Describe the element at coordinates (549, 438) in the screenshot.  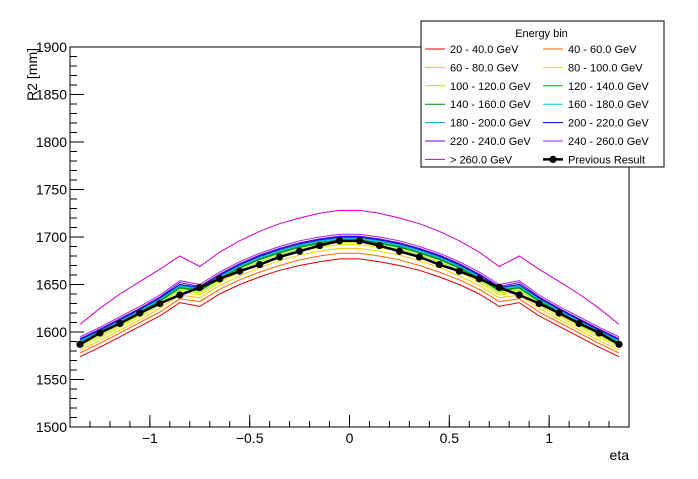
I see `x-tick-label: 1` at that location.